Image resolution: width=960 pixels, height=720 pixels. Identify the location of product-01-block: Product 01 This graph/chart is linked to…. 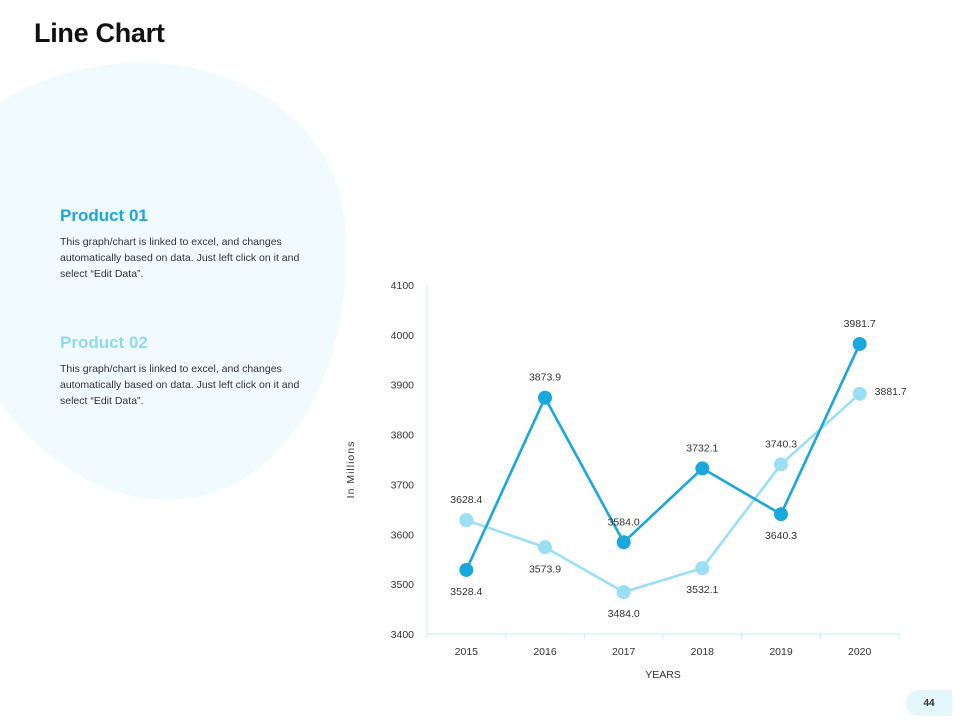
(180, 244).